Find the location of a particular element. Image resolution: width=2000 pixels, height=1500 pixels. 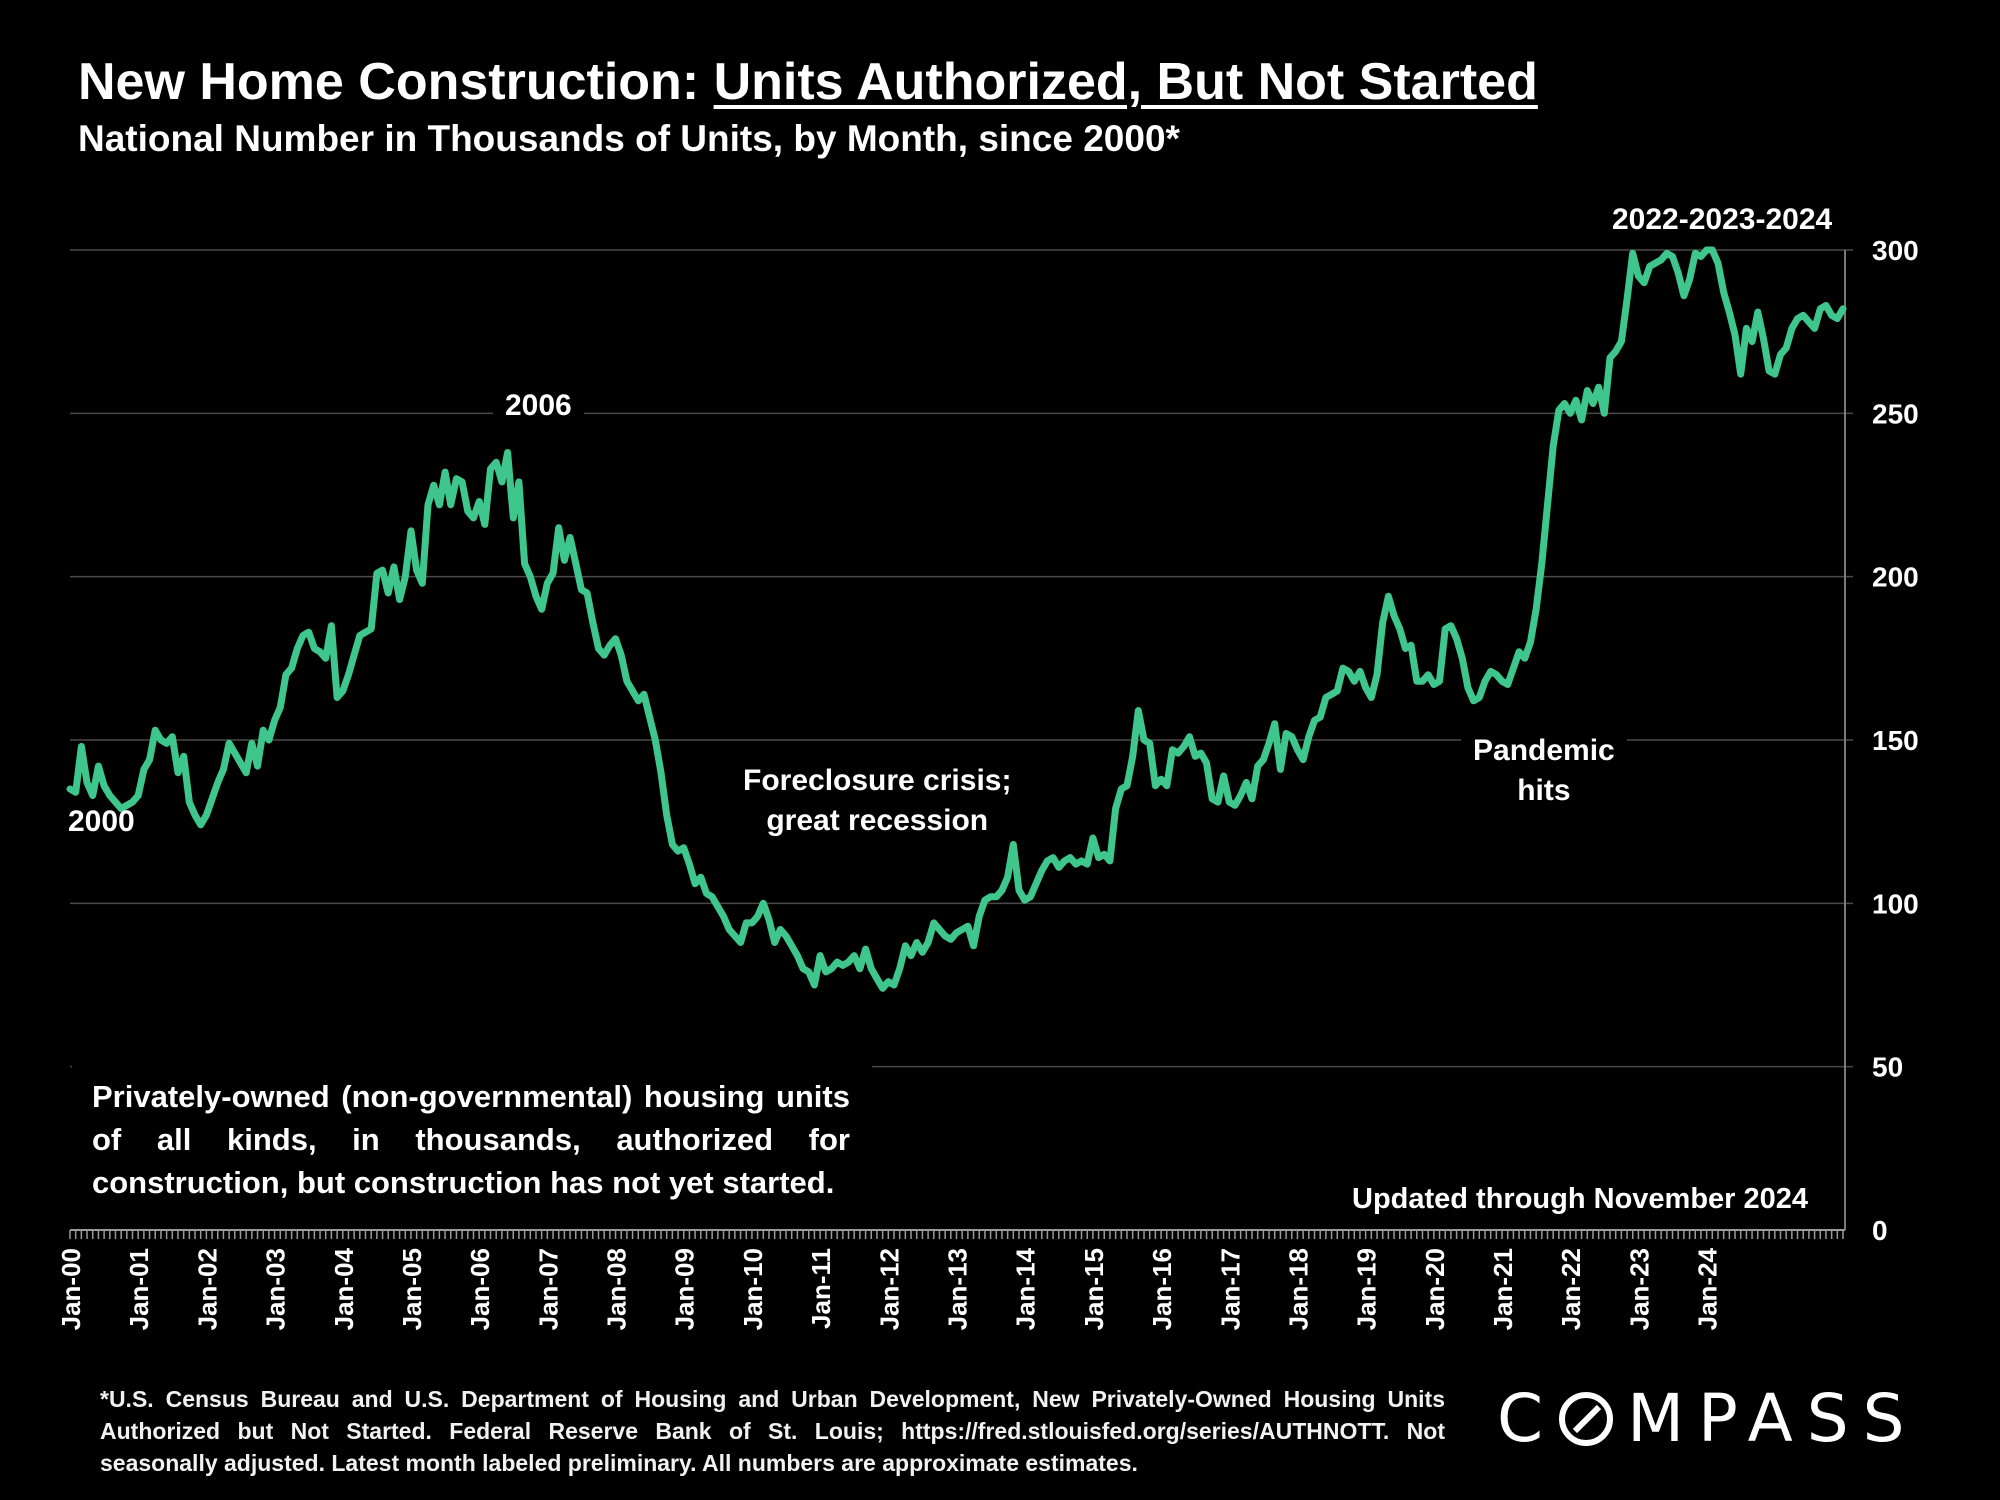

y-tick-label-50: 50 is located at coordinates (1887, 1067).